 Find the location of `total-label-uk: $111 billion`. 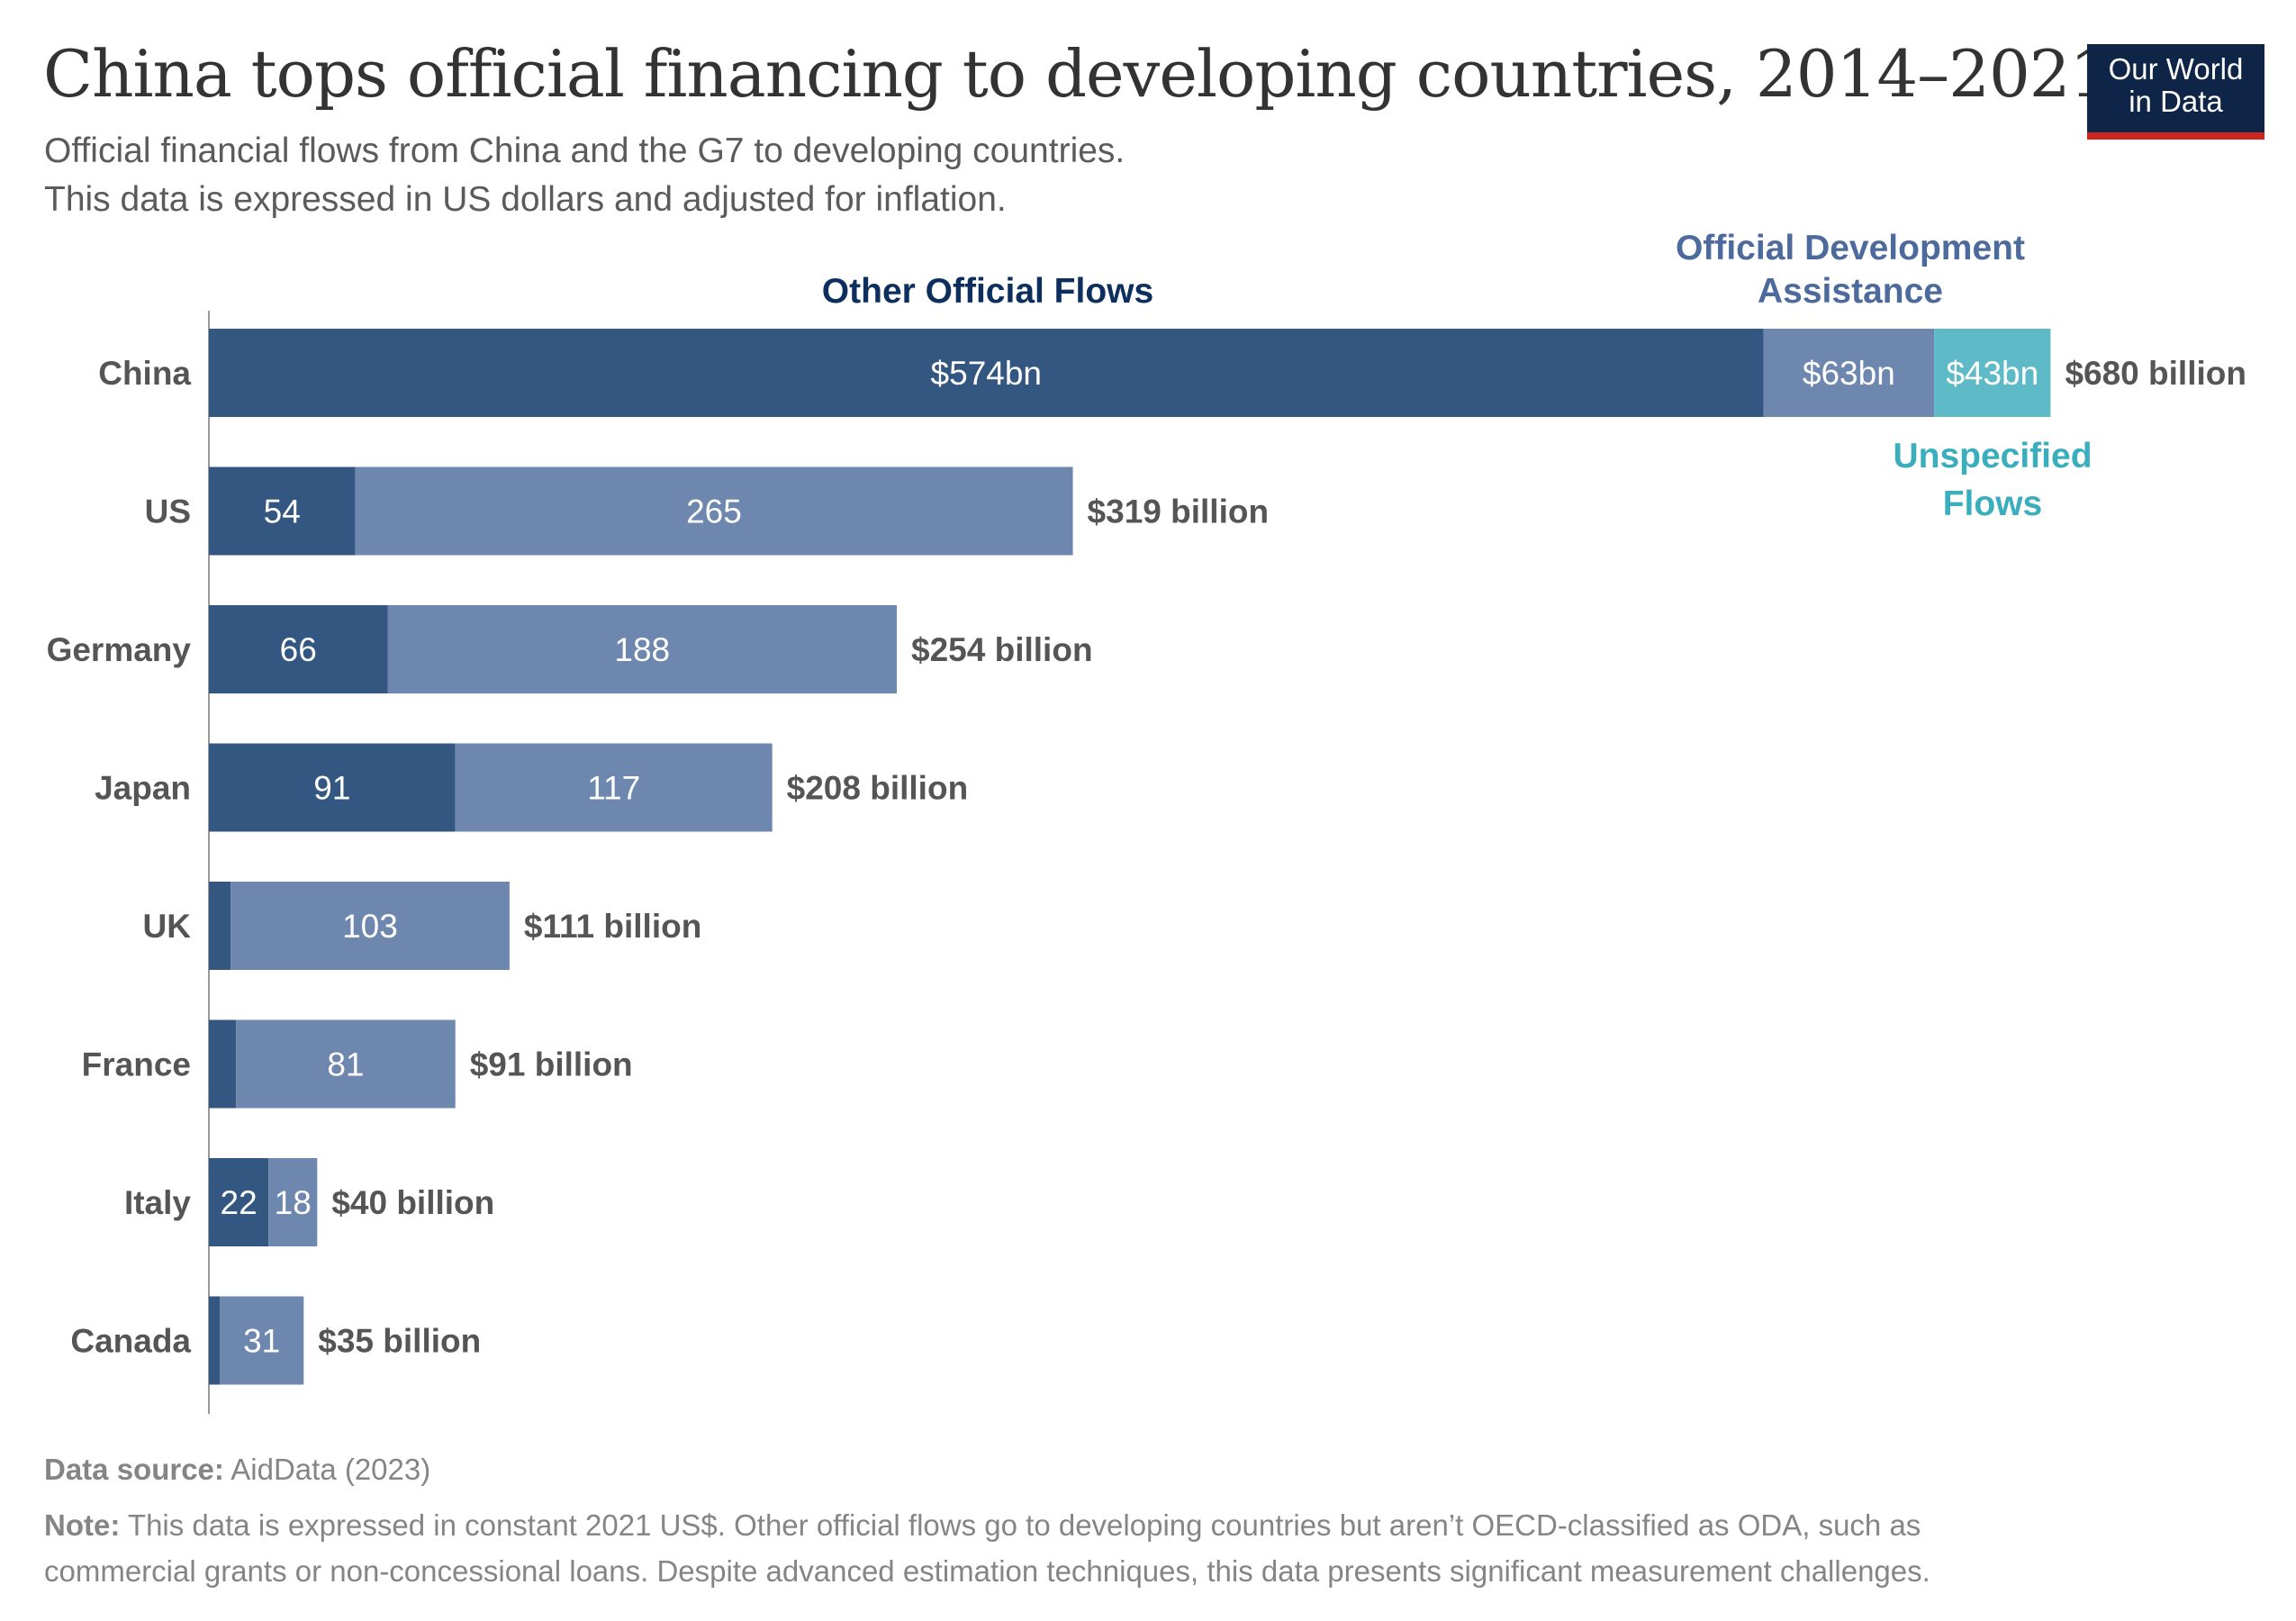

total-label-uk: $111 billion is located at coordinates (612, 926).